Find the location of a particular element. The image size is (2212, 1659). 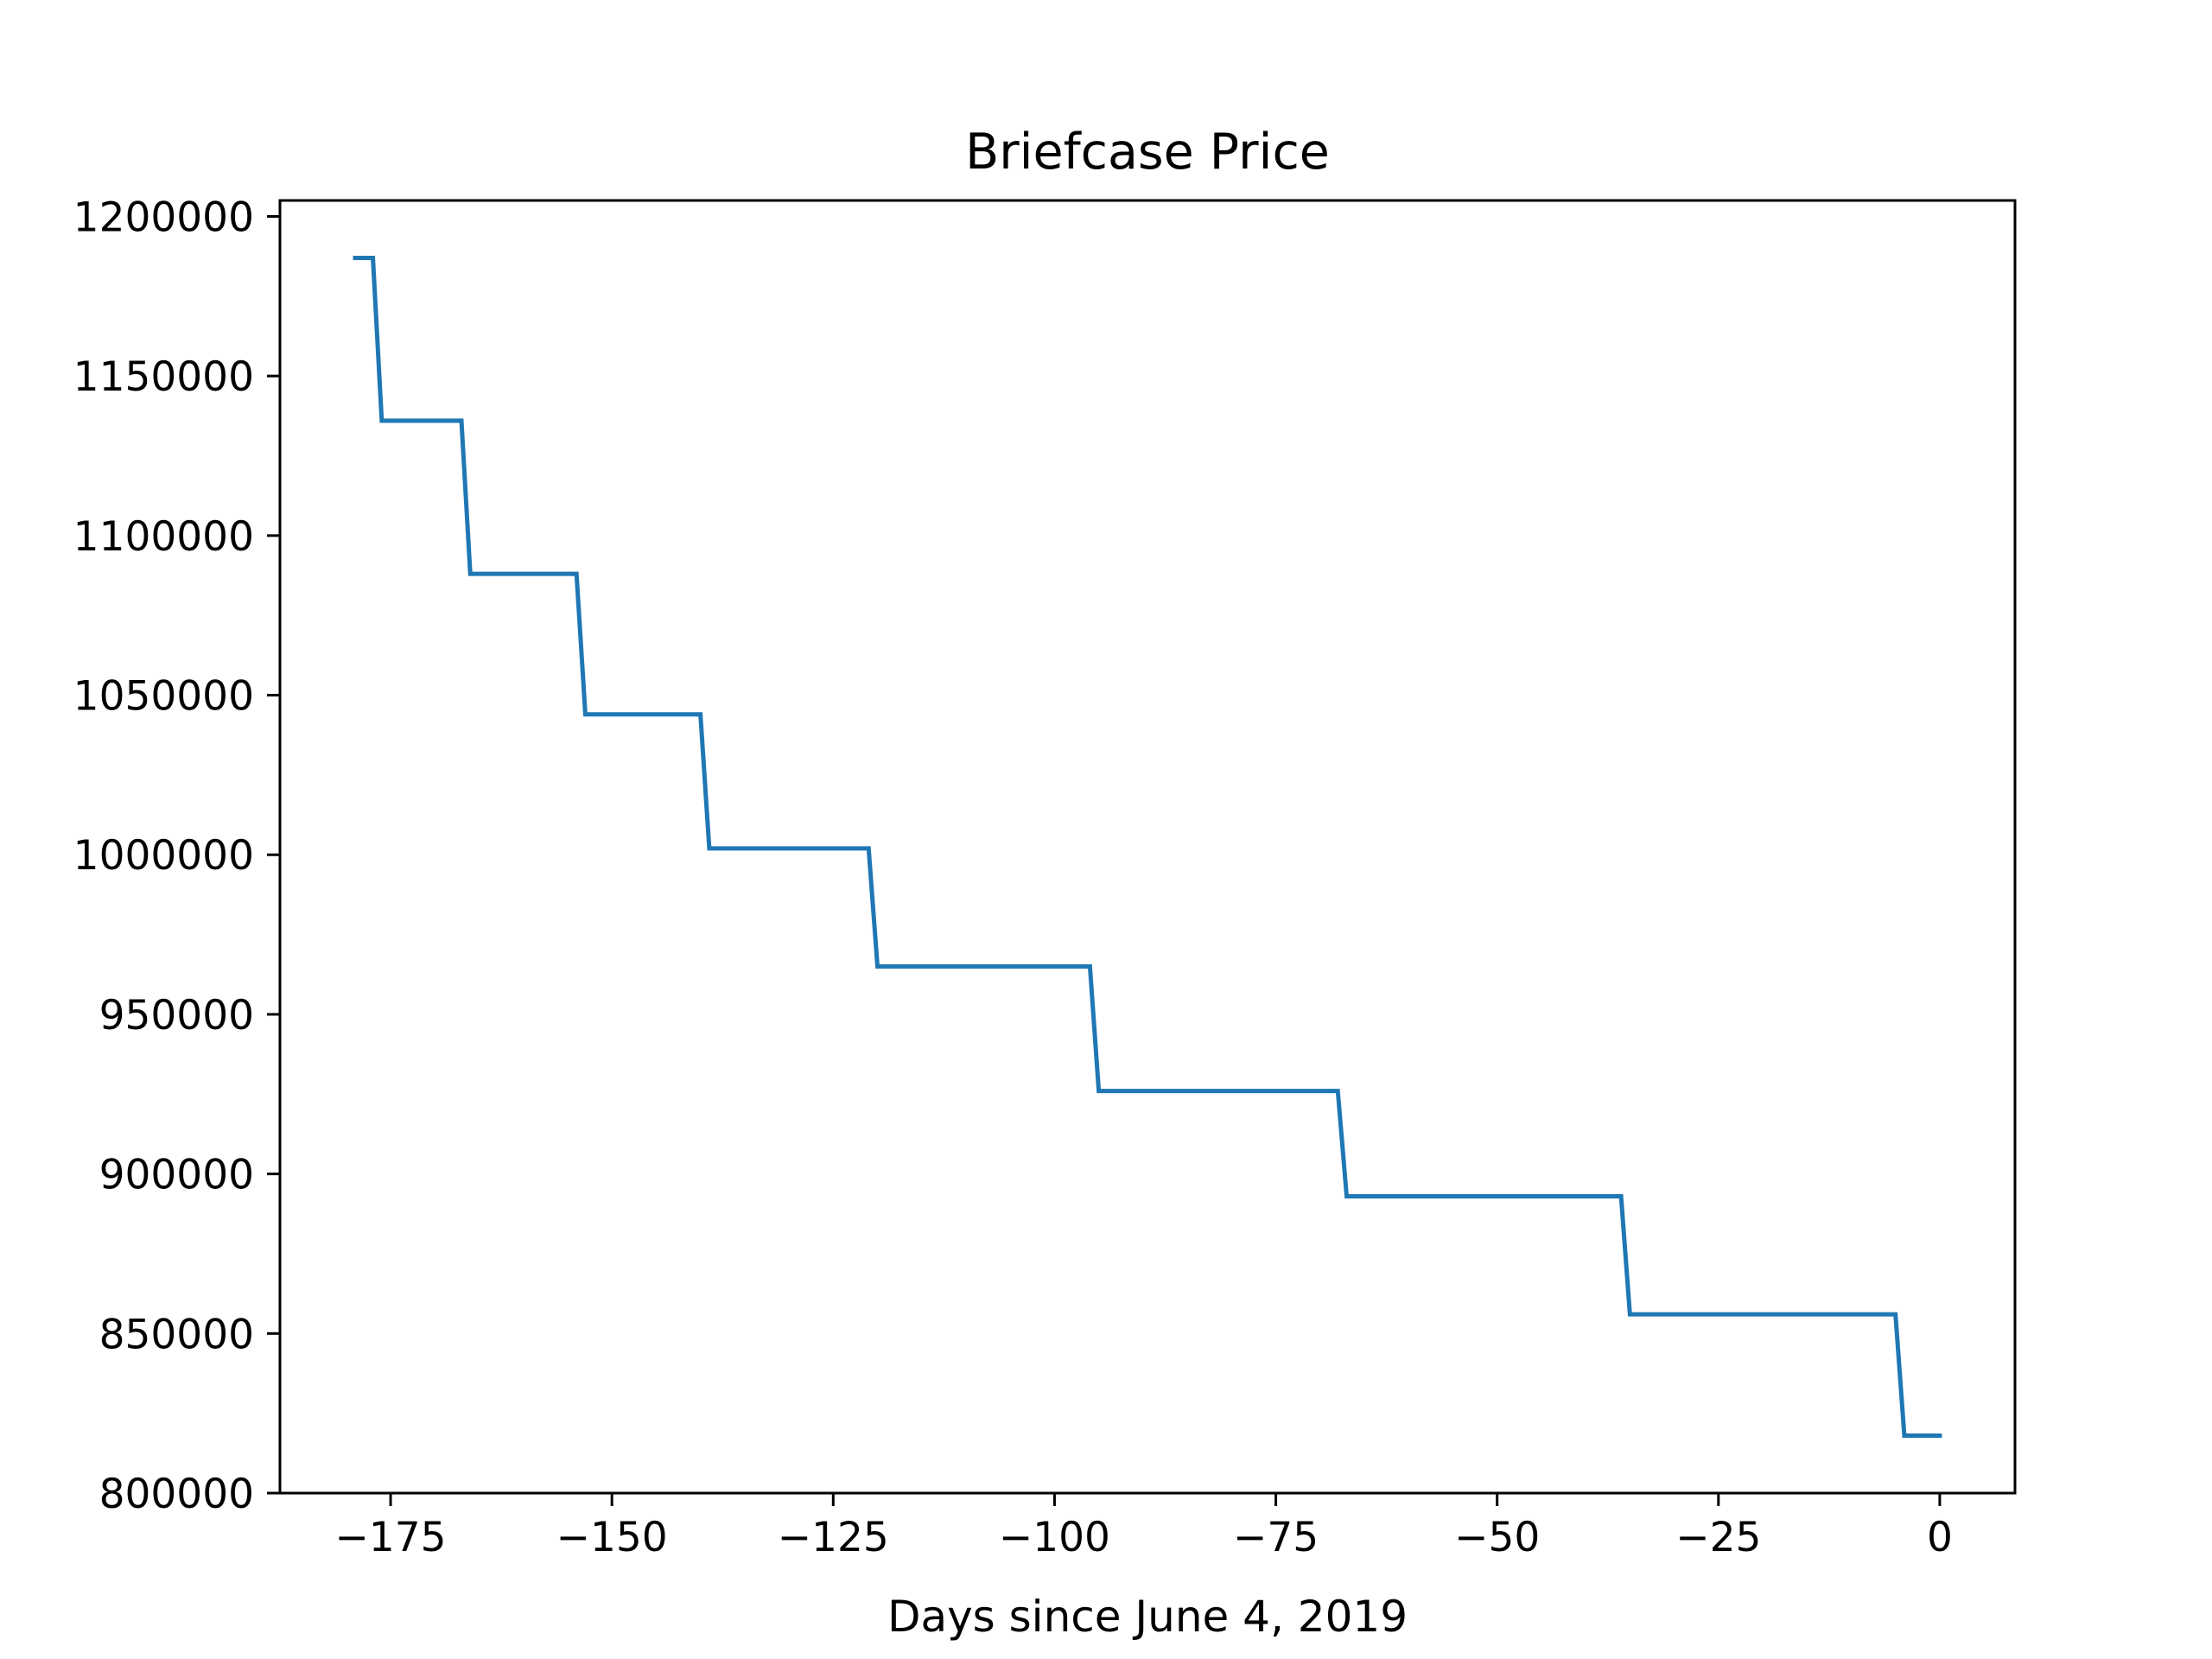

x-tick-label: −50 is located at coordinates (1497, 1537).